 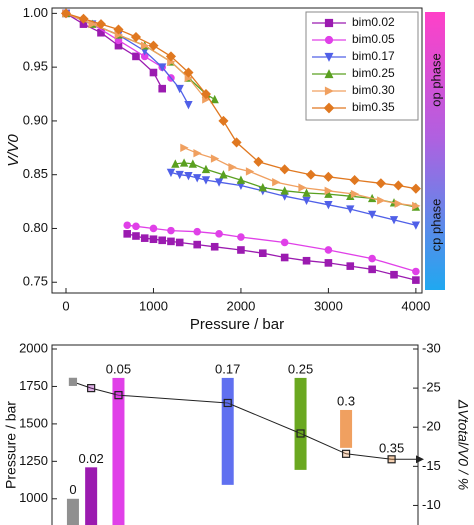 What do you see at coordinates (237, 324) in the screenshot?
I see `x-axis-title: Pressure / bar` at bounding box center [237, 324].